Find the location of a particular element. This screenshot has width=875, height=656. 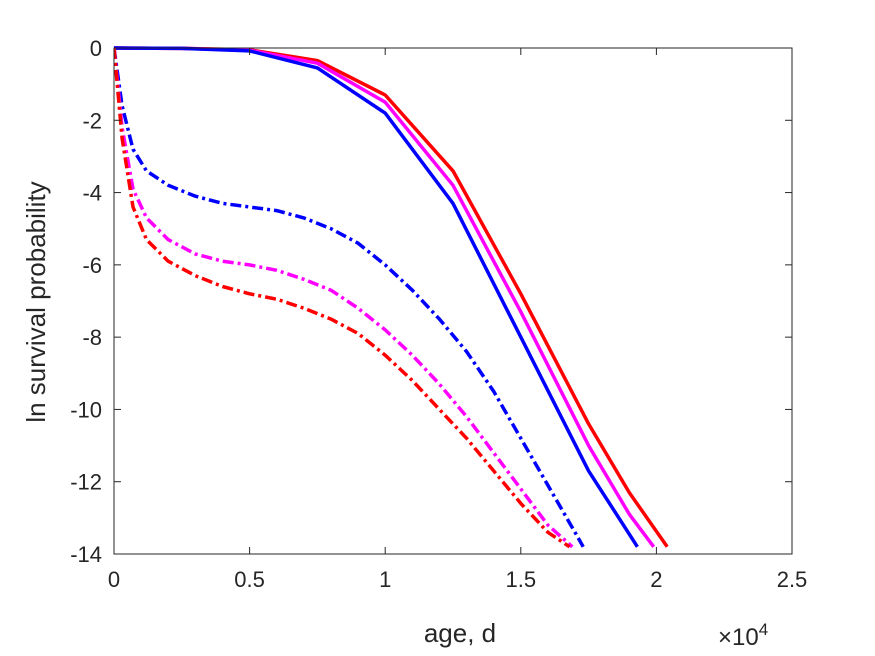

x-axis-label: age, d is located at coordinates (460, 633).